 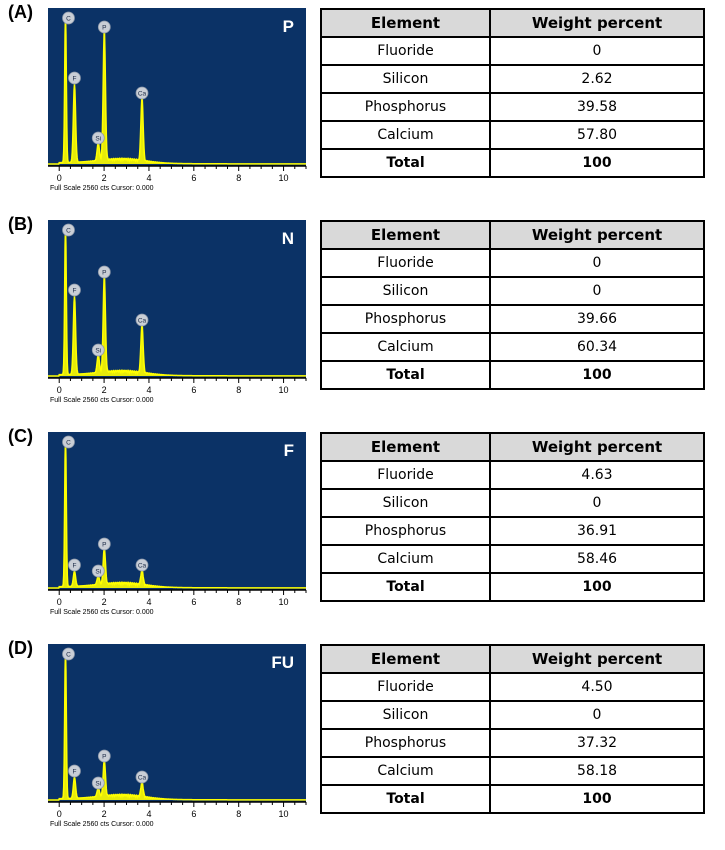 What do you see at coordinates (597, 79) in the screenshot?
I see `weight-cell: 2.62` at bounding box center [597, 79].